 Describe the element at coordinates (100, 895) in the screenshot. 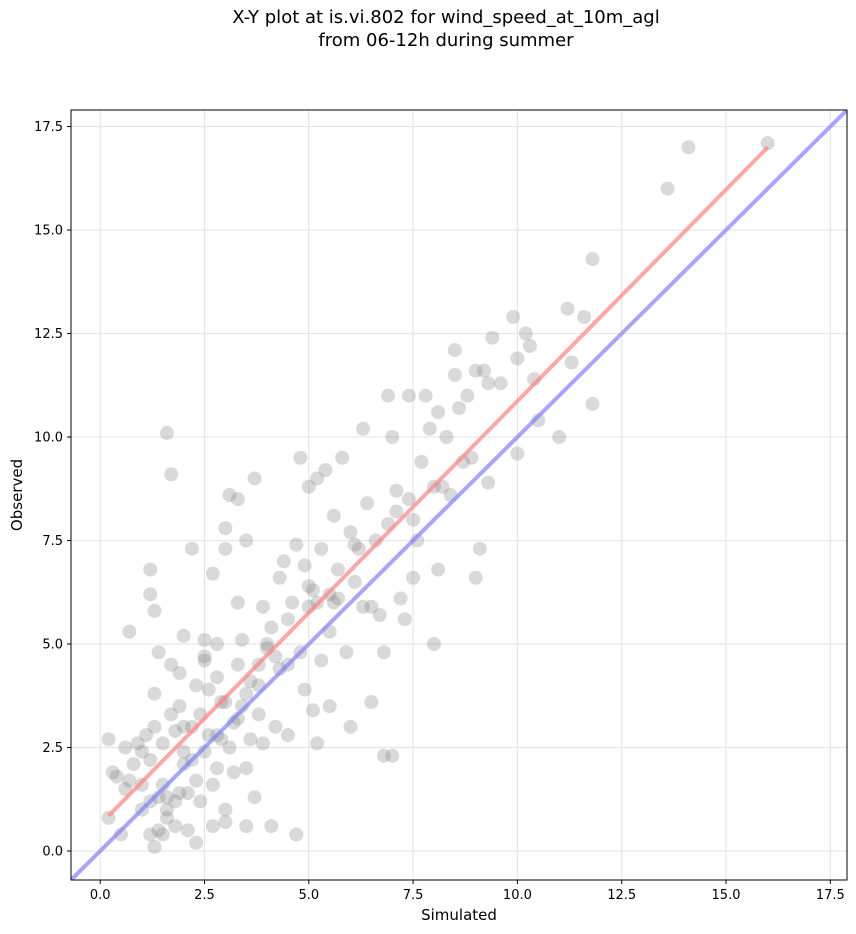

I see `x-tick-label: 0.0` at that location.